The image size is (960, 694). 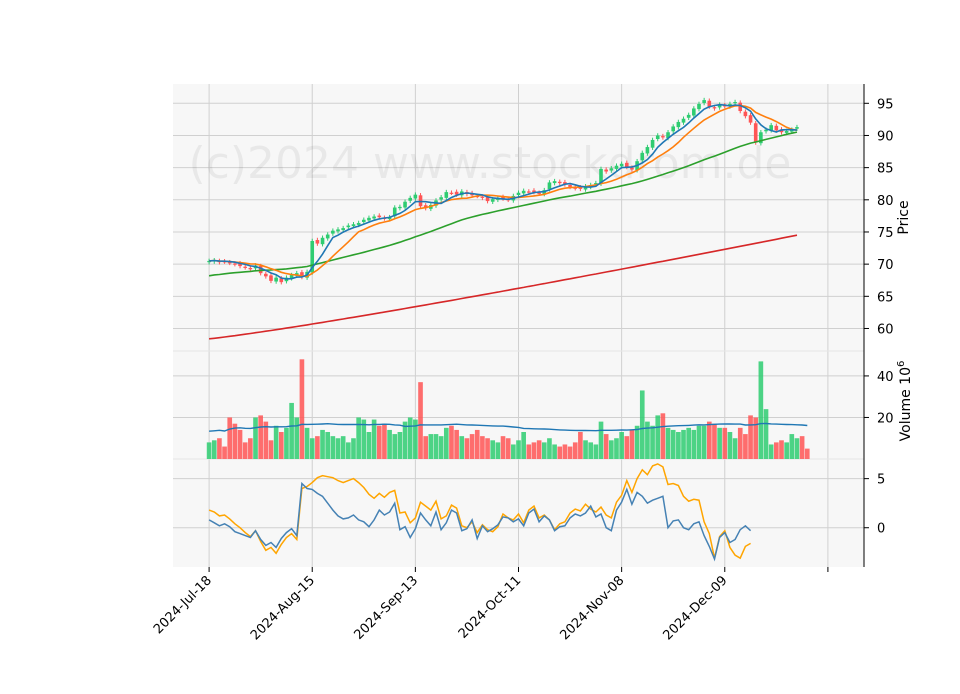 What do you see at coordinates (695, 608) in the screenshot?
I see `x-tick-label: 2024-Dec-09` at bounding box center [695, 608].